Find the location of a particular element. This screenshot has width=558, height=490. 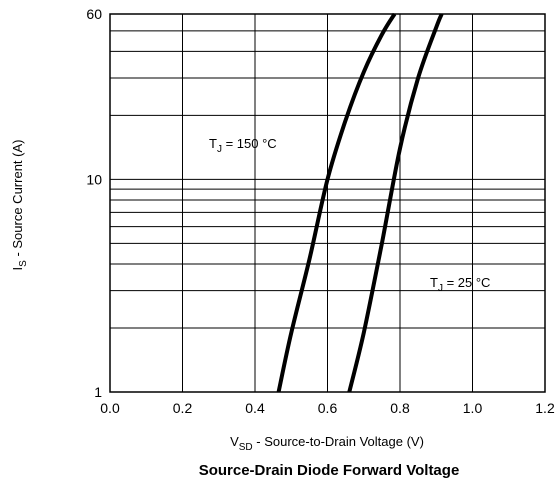

x-axis-label: VSD - Source-to-Drain Voltage (V) is located at coordinates (327, 443).